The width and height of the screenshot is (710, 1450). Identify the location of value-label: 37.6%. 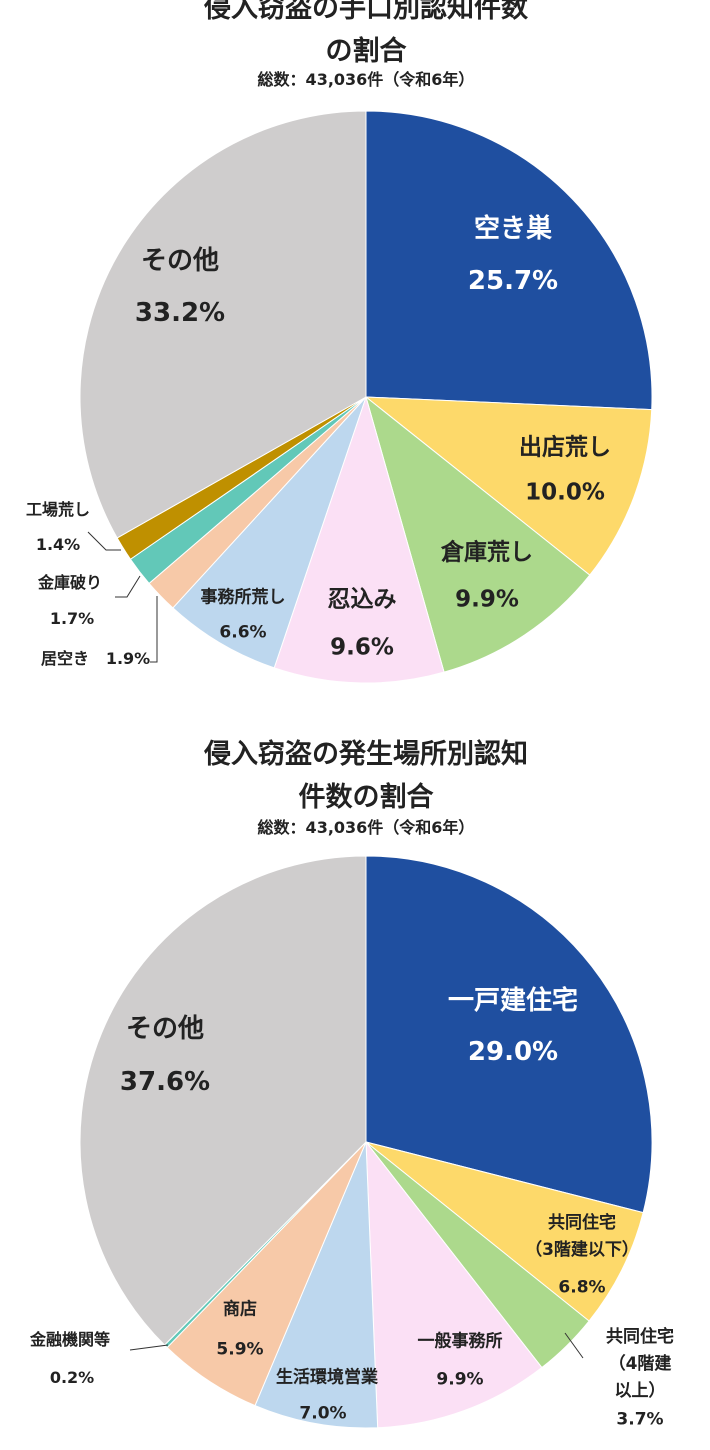
(165, 1082).